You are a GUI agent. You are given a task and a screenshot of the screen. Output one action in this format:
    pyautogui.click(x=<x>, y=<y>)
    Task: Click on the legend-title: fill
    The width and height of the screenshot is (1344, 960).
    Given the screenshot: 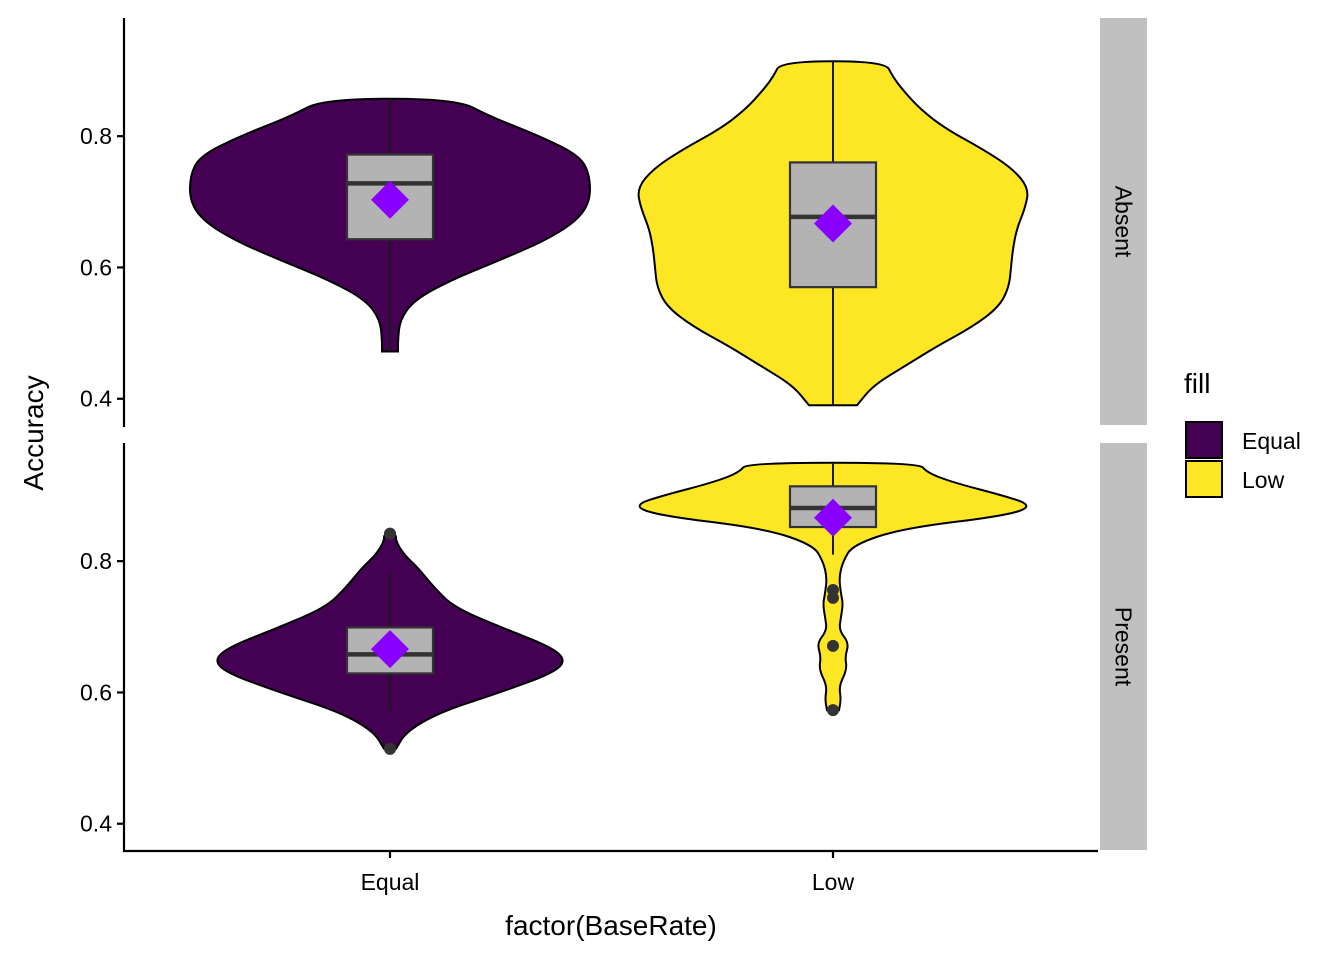 What is the action you would take?
    pyautogui.click(x=1197, y=383)
    